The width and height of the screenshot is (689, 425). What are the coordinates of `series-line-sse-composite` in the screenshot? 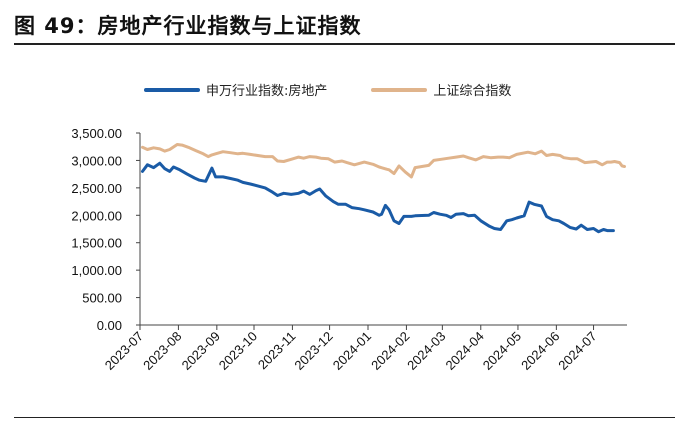 It's located at (383, 161).